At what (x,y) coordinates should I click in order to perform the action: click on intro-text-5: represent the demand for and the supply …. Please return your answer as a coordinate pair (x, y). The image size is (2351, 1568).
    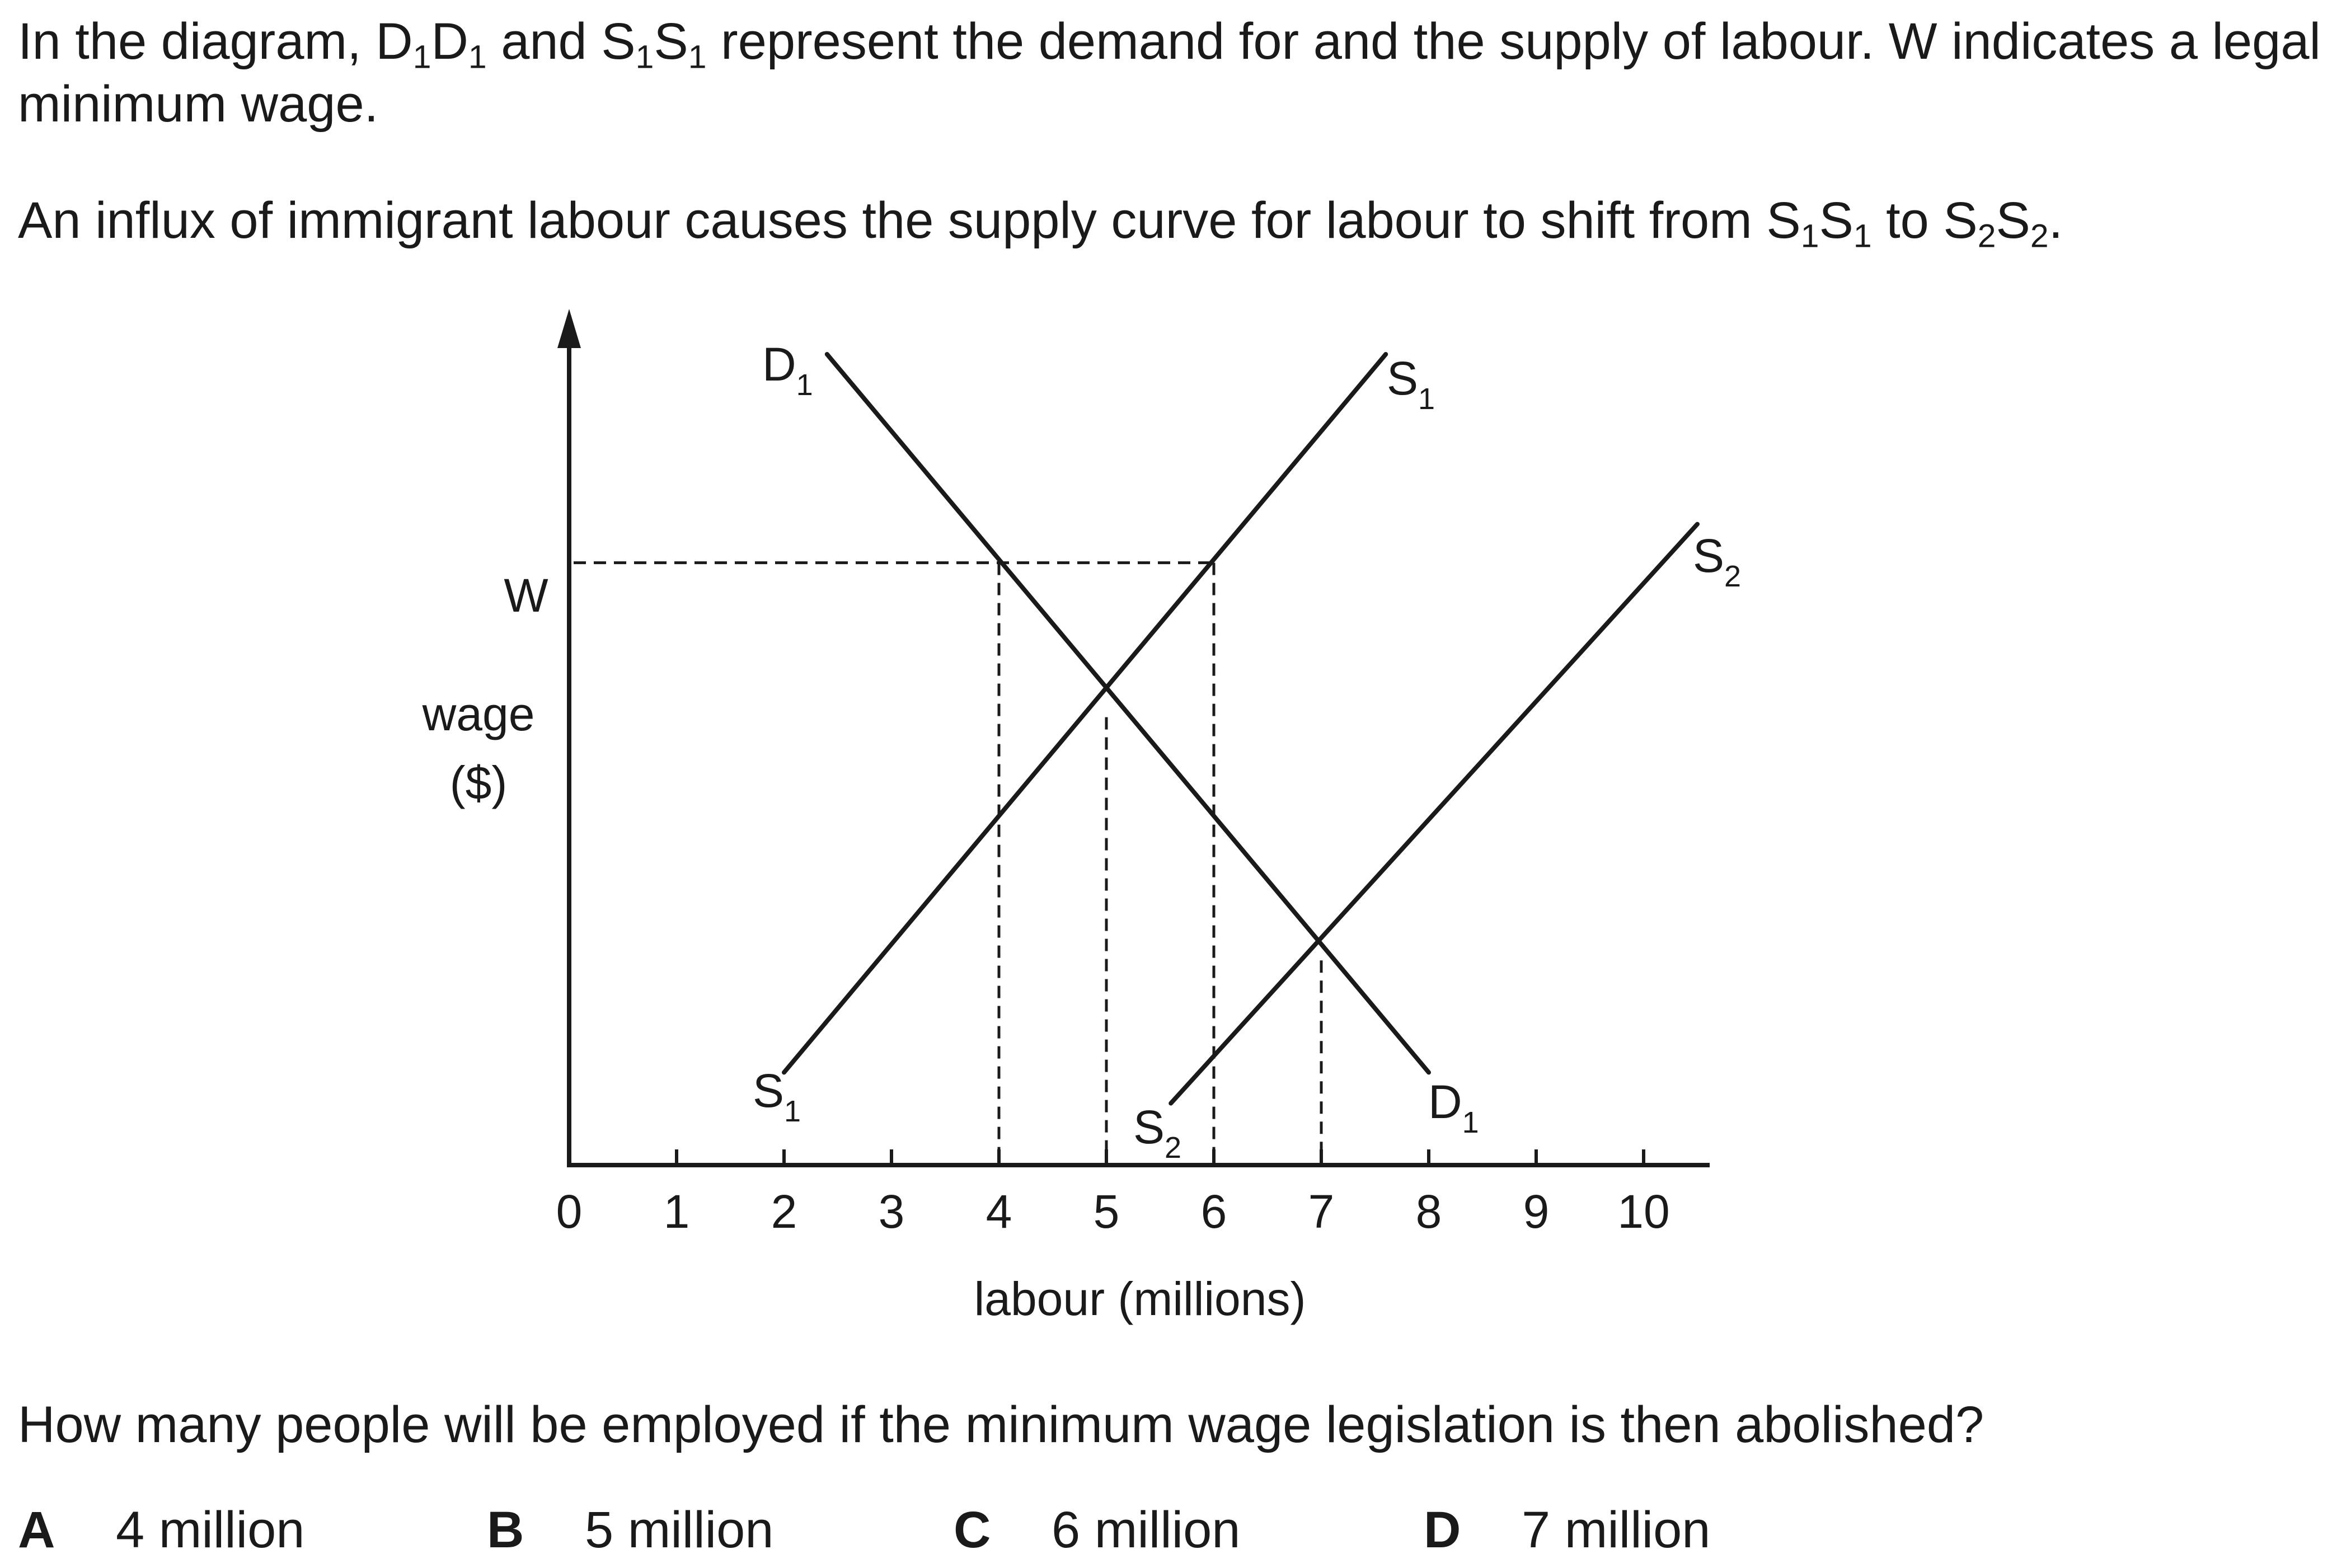
    Looking at the image, I should click on (1169, 73).